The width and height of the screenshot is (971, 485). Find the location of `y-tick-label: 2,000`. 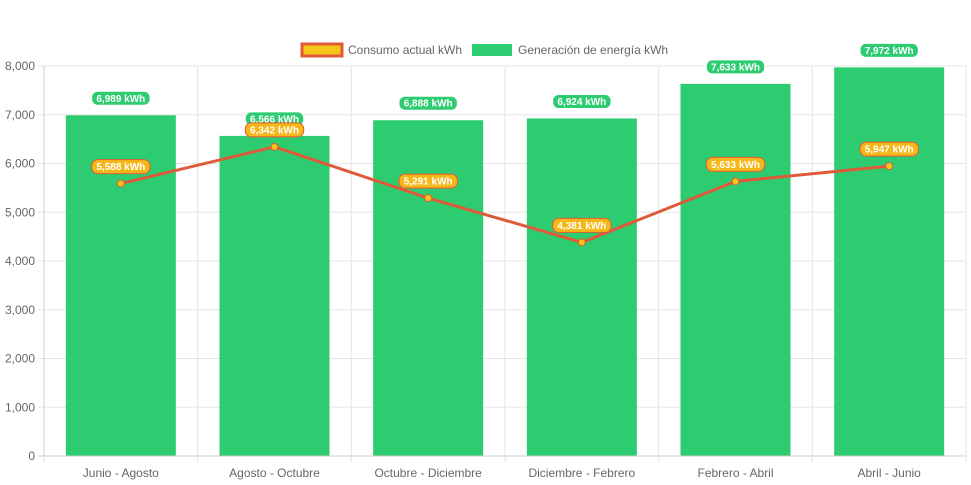

y-tick-label: 2,000 is located at coordinates (20, 359).